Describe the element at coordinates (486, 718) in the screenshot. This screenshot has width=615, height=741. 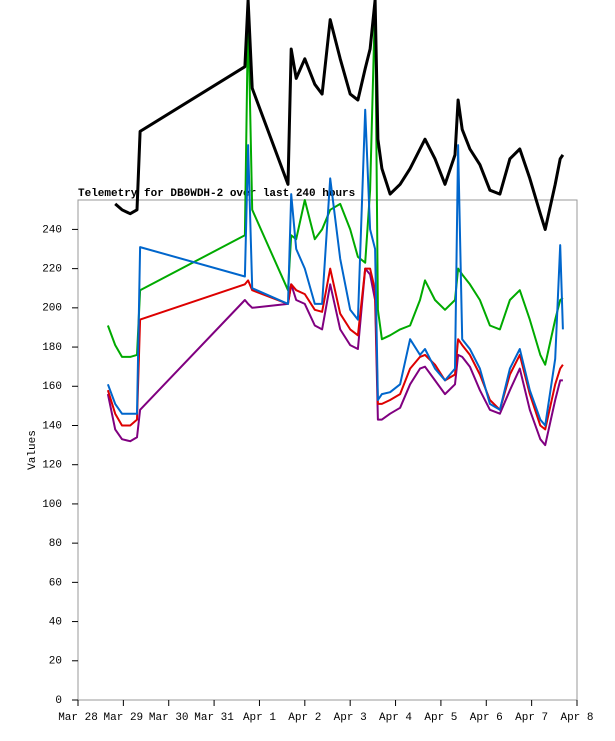
I see `x-tick-label: Apr 6` at that location.